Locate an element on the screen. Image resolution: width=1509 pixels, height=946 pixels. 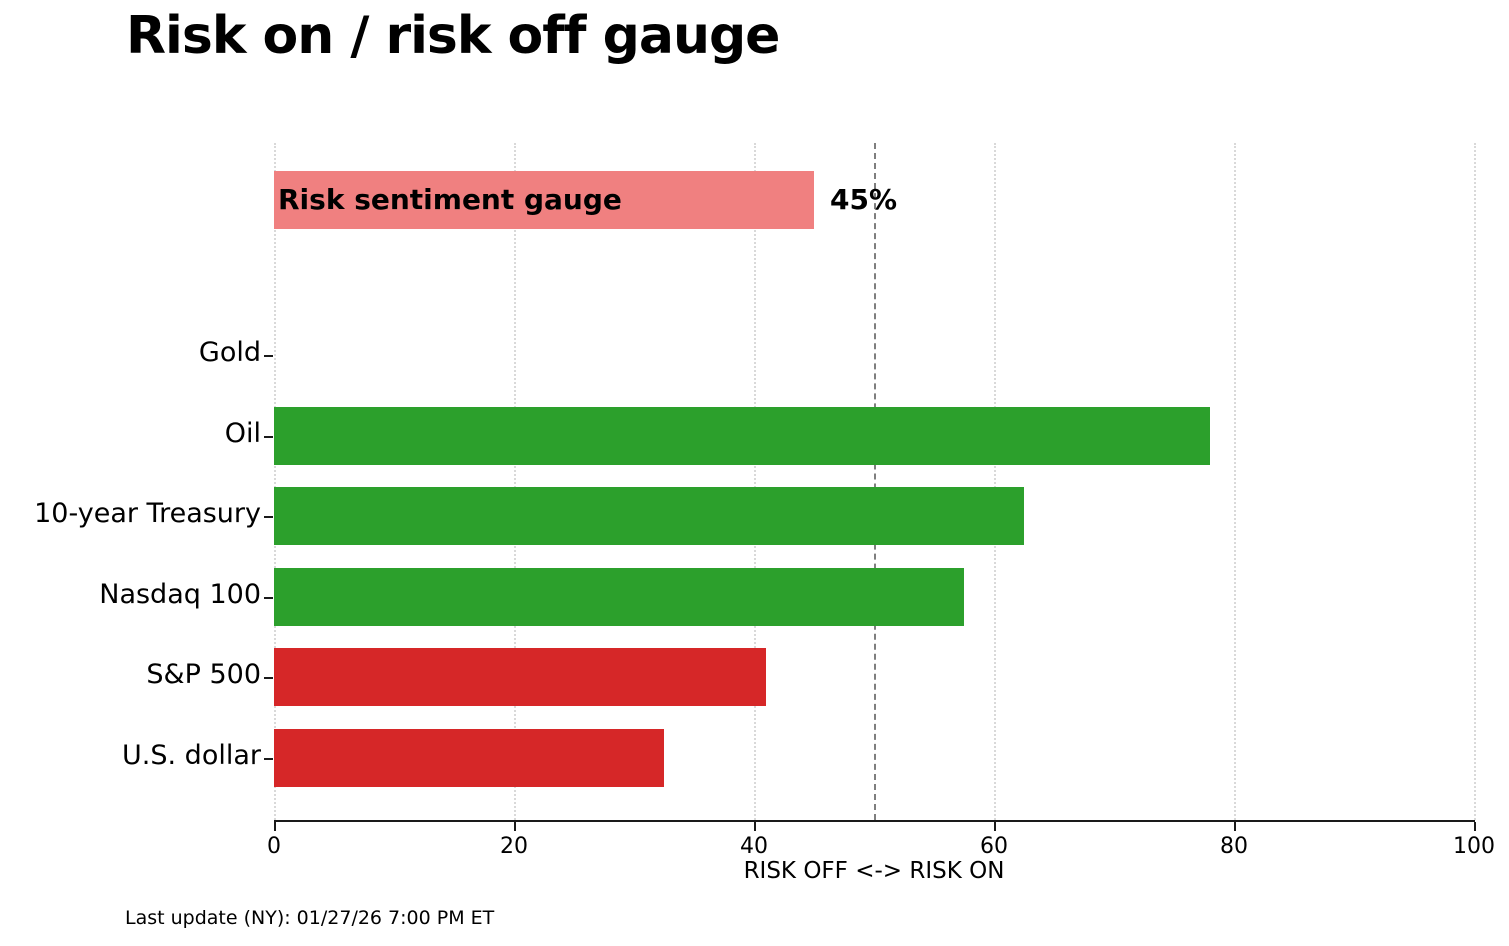
chart-title: Risk on / risk off gauge is located at coordinates (453, 36).